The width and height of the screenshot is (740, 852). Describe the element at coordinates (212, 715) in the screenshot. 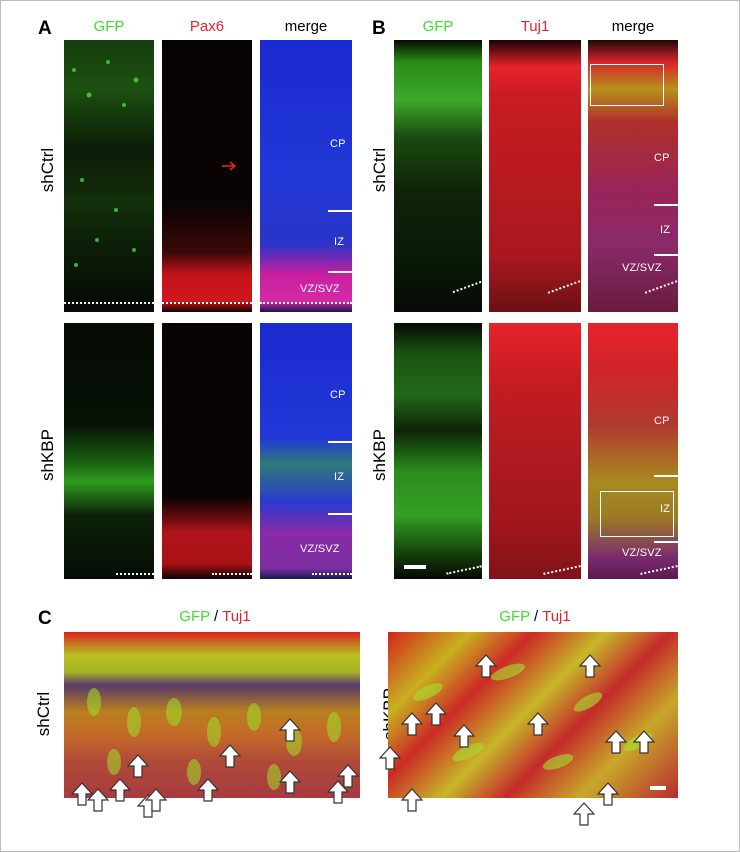

I see `panel-c-shctrl-image` at that location.